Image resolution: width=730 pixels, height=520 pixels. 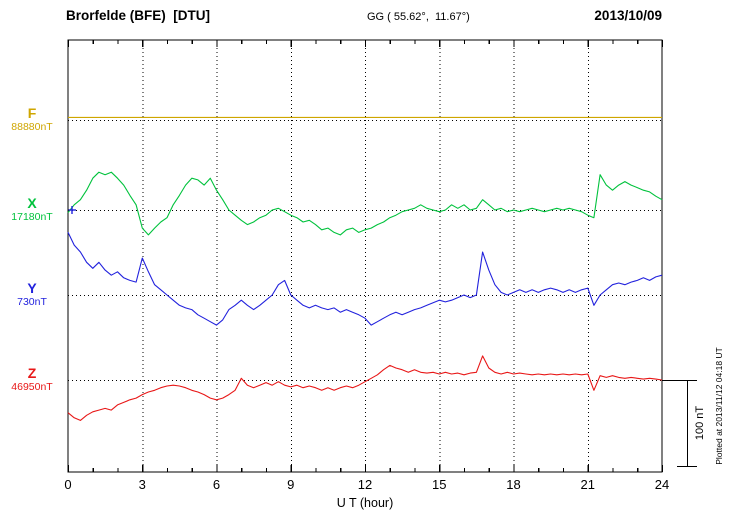 What do you see at coordinates (719, 406) in the screenshot?
I see `plotted-at-note: Plotted at 2013/11/12 04:18 UT` at bounding box center [719, 406].